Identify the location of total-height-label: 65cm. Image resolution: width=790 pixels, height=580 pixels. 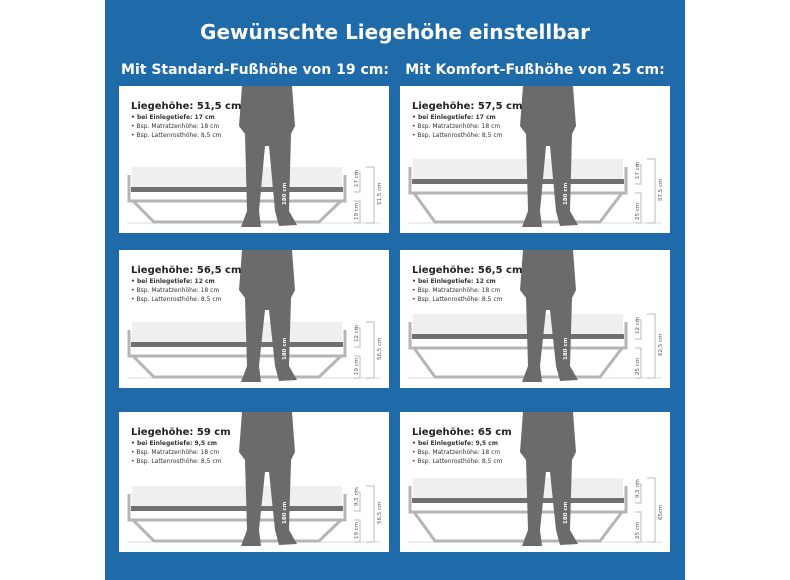
(661, 512).